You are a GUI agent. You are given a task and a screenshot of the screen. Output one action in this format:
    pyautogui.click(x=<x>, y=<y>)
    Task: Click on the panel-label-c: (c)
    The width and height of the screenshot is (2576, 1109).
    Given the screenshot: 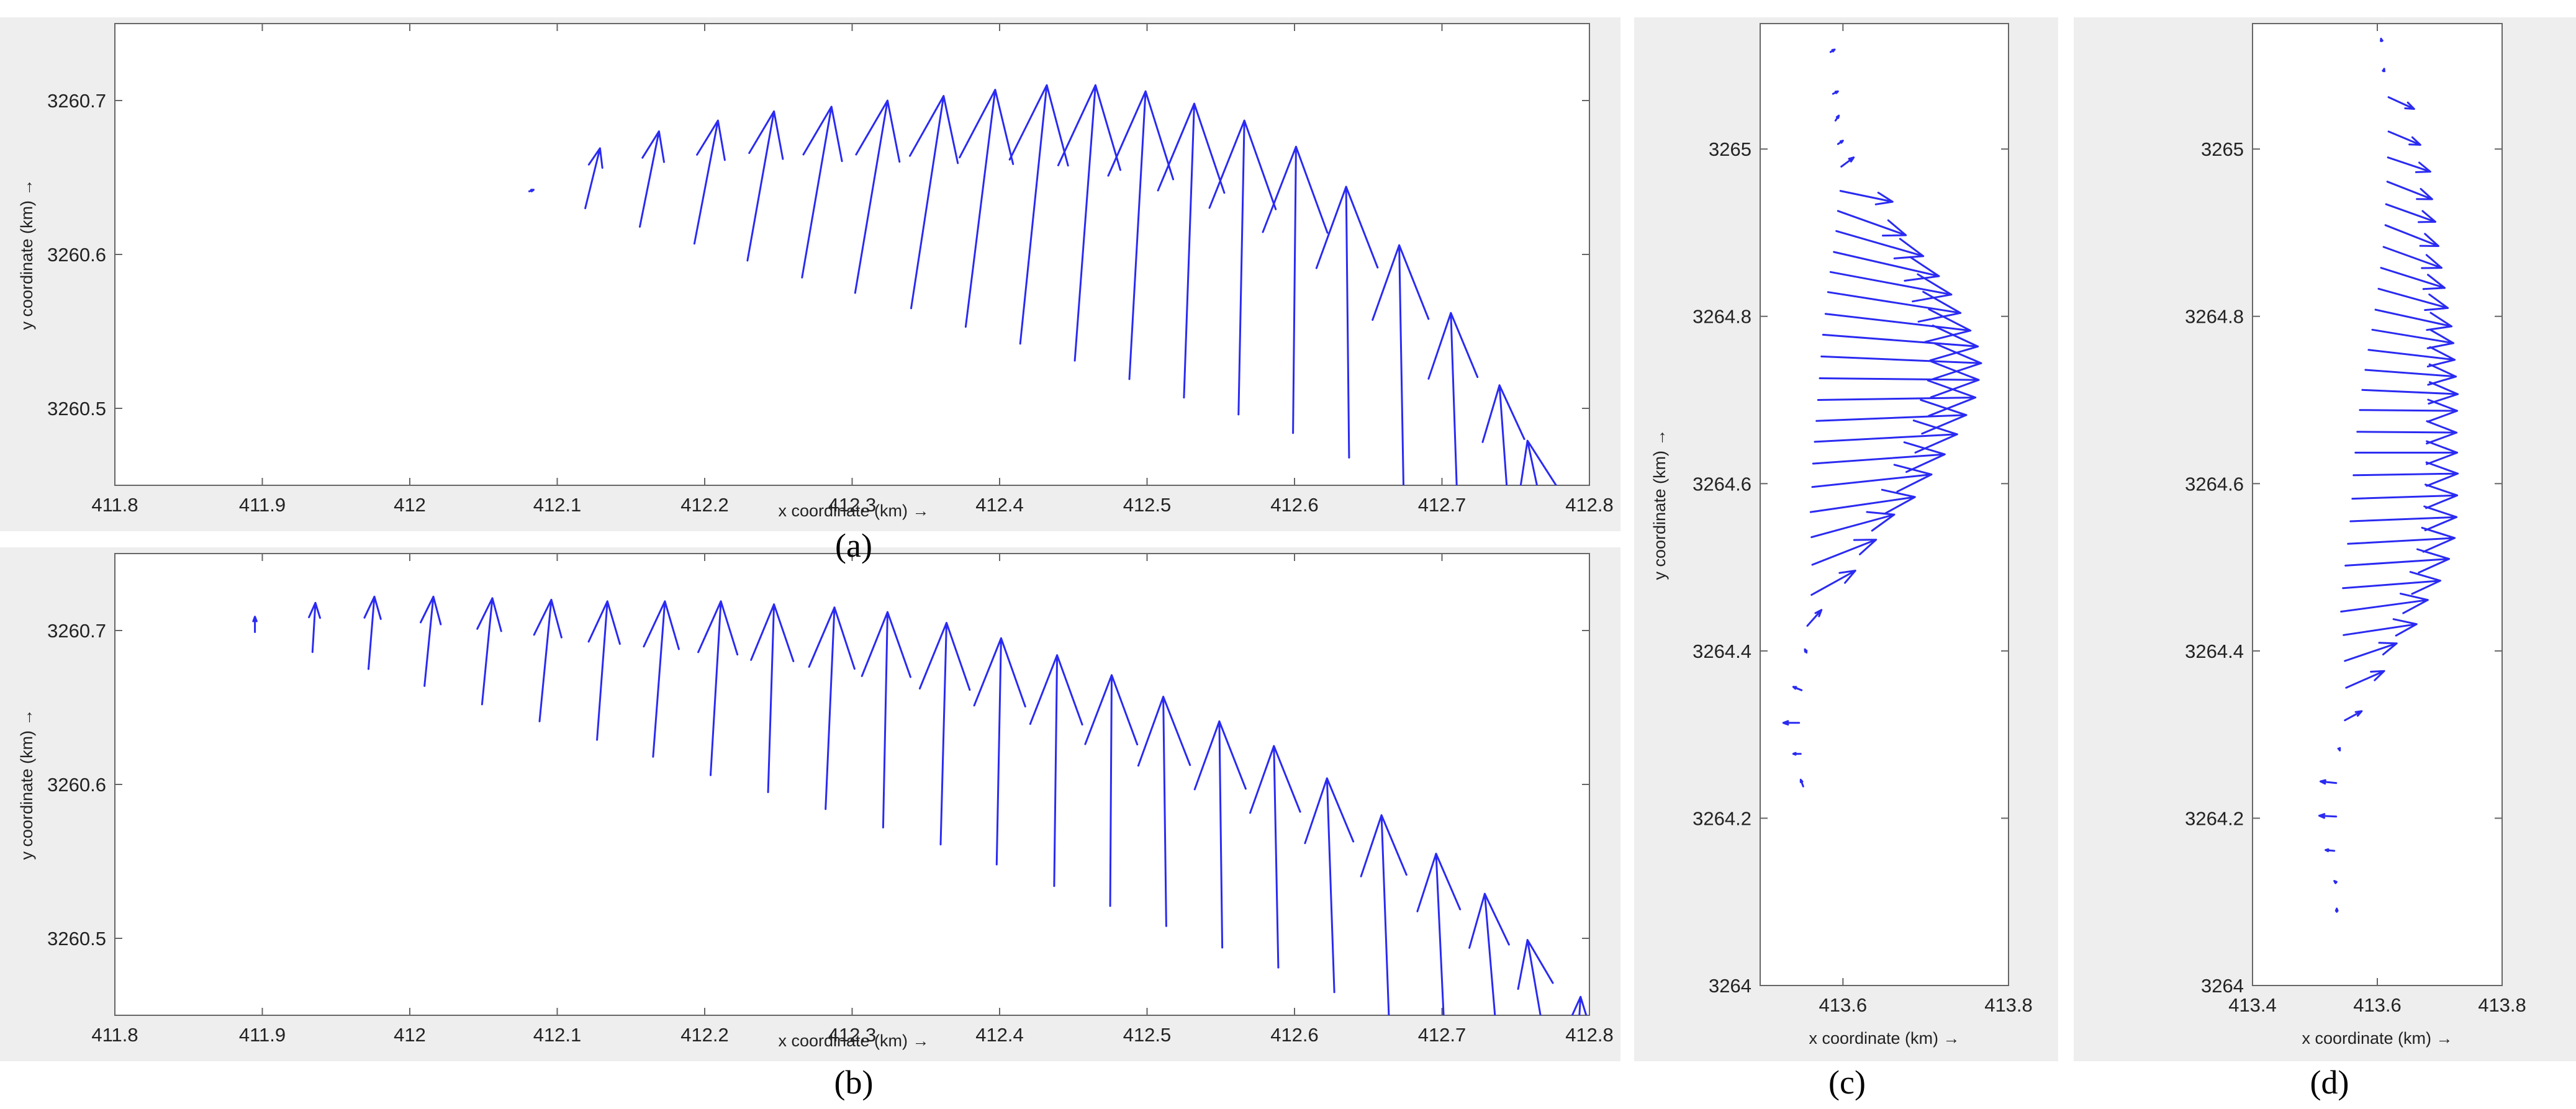 What is the action you would take?
    pyautogui.click(x=1847, y=1082)
    